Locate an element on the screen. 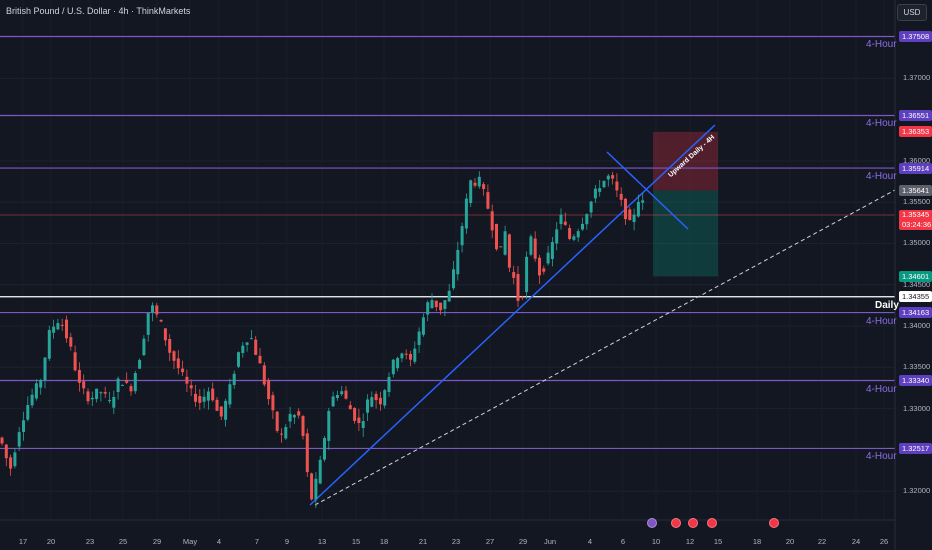 The image size is (932, 550). time-tick-label: 21 is located at coordinates (423, 541).